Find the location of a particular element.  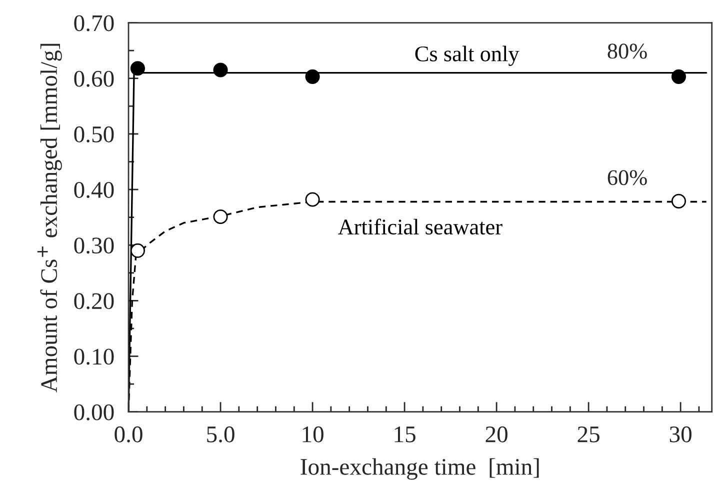

annotation: 60% is located at coordinates (627, 178).